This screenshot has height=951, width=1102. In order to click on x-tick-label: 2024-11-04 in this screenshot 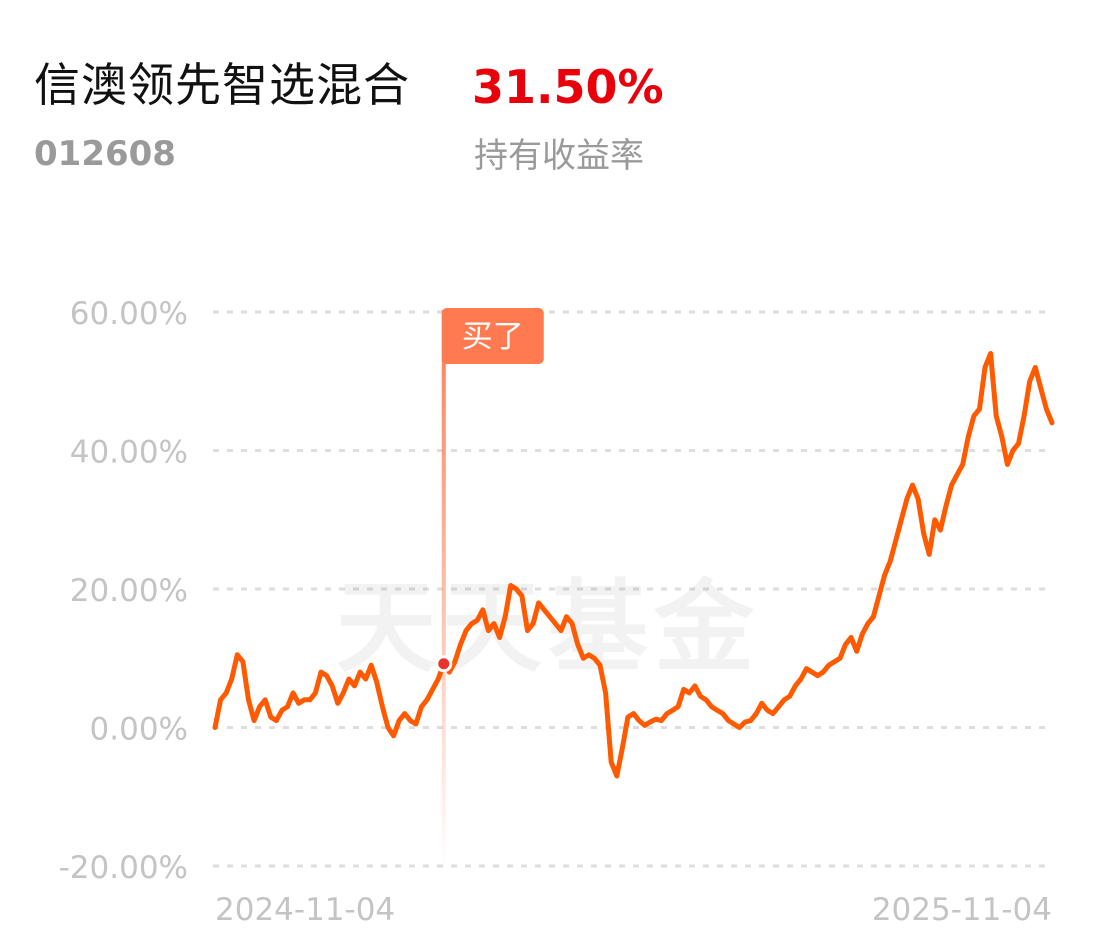, I will do `click(305, 910)`.